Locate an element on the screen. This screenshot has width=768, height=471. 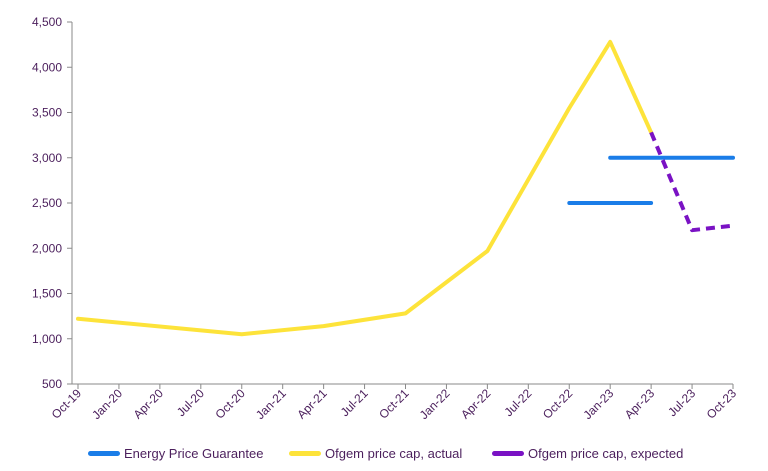
x-tick-label: Jul-23 is located at coordinates (681, 402).